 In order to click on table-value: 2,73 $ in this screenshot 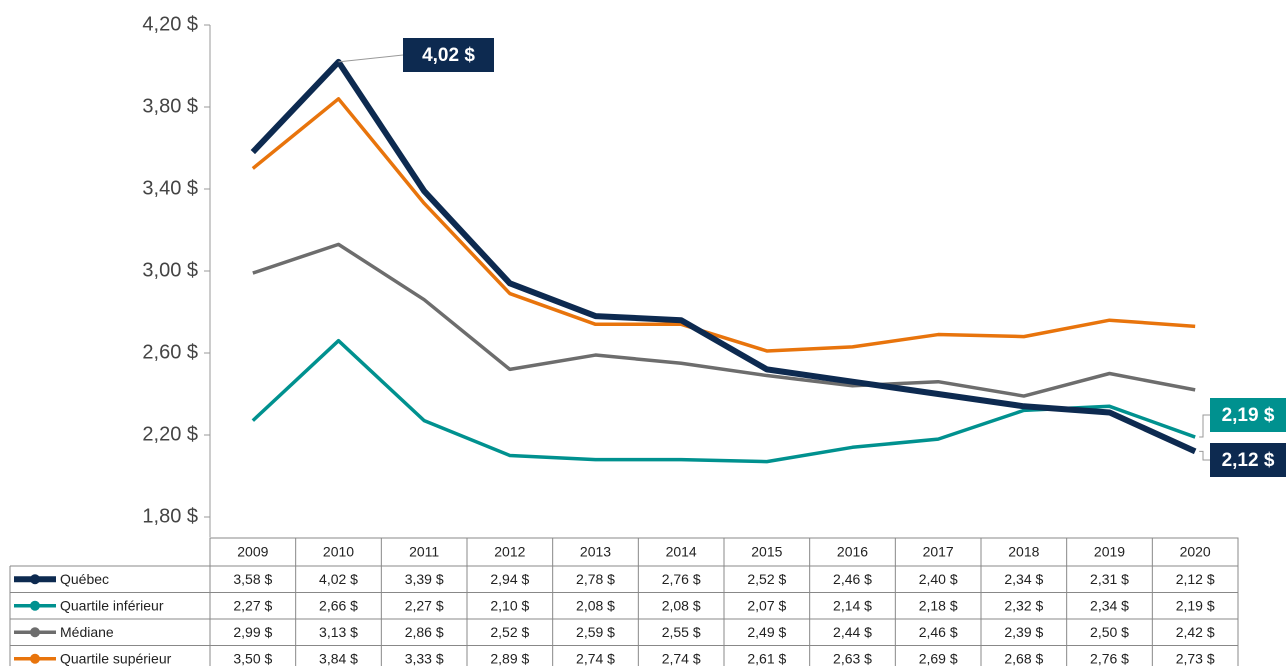, I will do `click(1195, 658)`.